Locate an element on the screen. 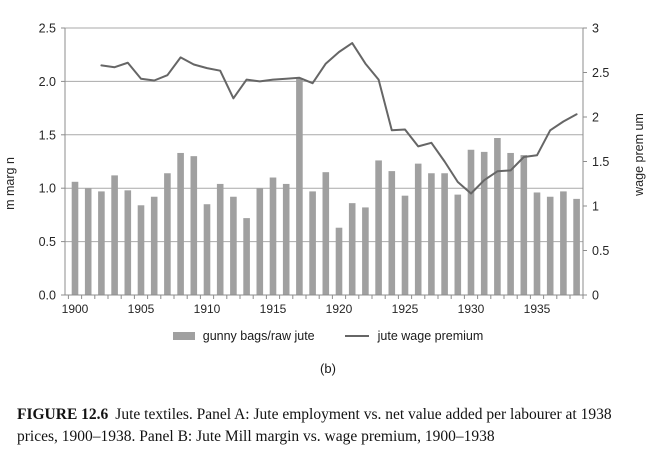 The height and width of the screenshot is (459, 656). bar-1914 is located at coordinates (260, 241).